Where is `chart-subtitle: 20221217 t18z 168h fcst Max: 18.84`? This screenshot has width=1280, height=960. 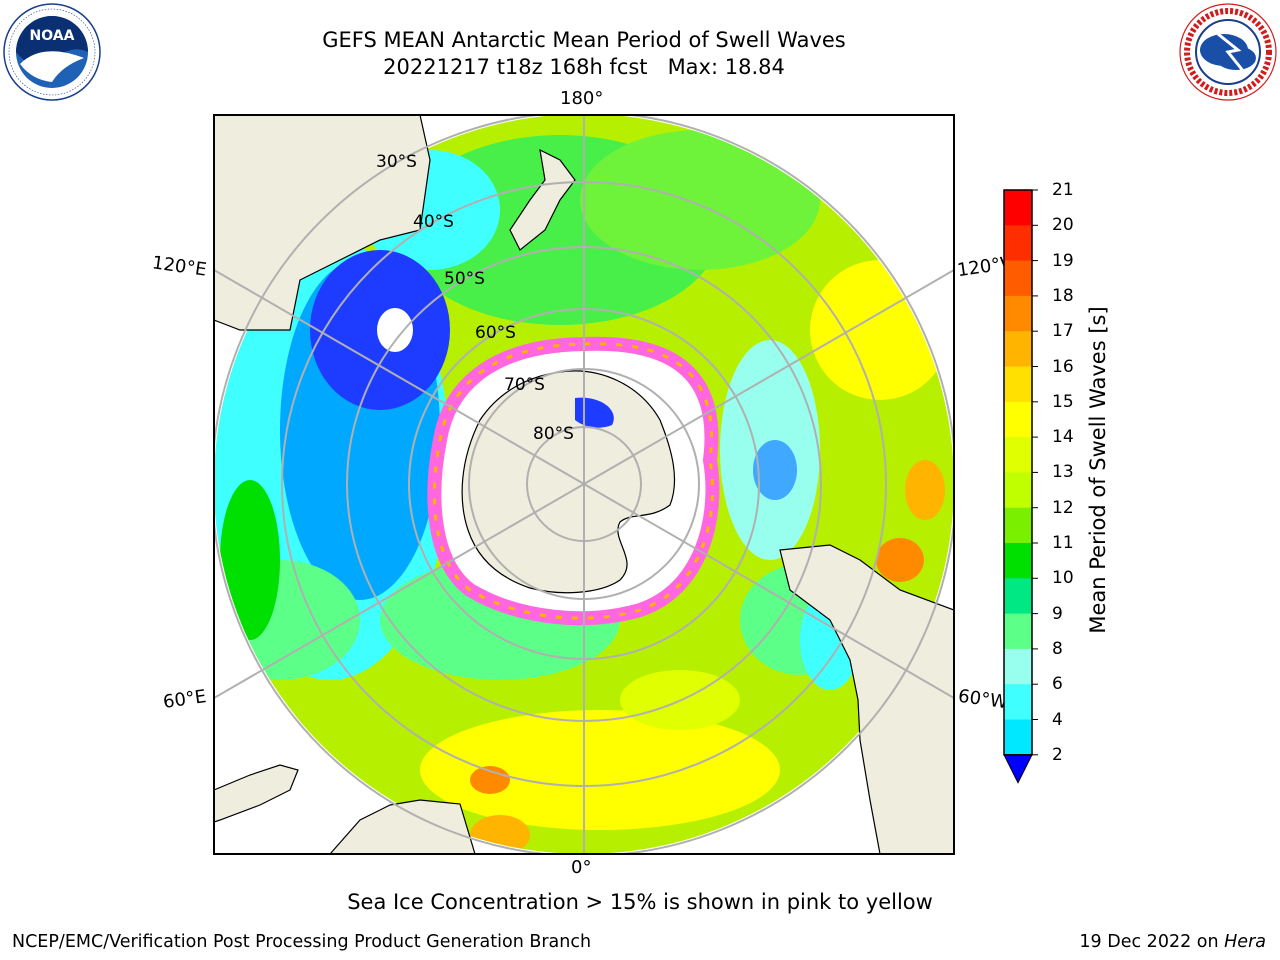
chart-subtitle: 20221217 t18z 168h fcst Max: 18.84 is located at coordinates (584, 67).